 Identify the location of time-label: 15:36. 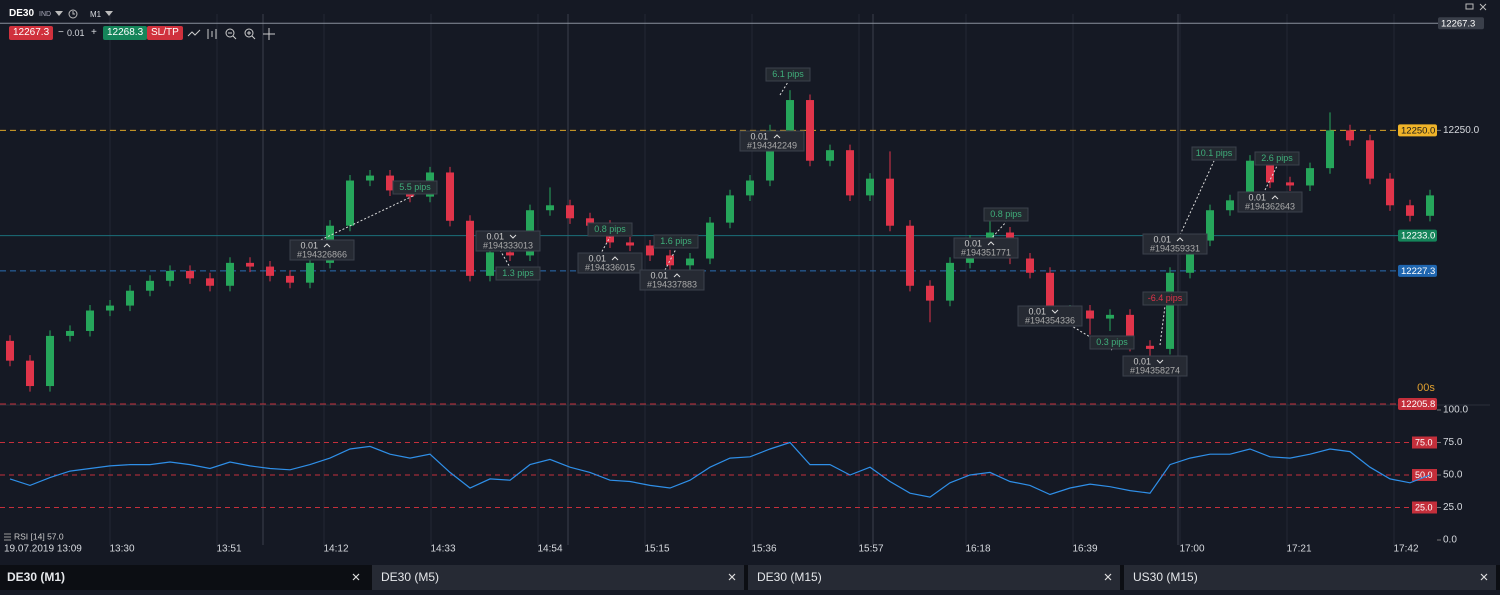
(763, 549).